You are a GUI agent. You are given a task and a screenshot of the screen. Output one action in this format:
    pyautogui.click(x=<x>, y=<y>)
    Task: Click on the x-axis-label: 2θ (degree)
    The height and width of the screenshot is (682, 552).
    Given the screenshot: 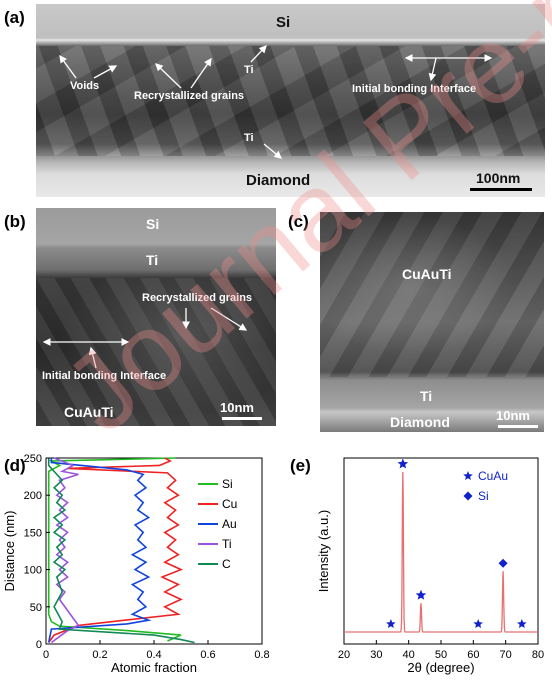 What is the action you would take?
    pyautogui.click(x=440, y=667)
    